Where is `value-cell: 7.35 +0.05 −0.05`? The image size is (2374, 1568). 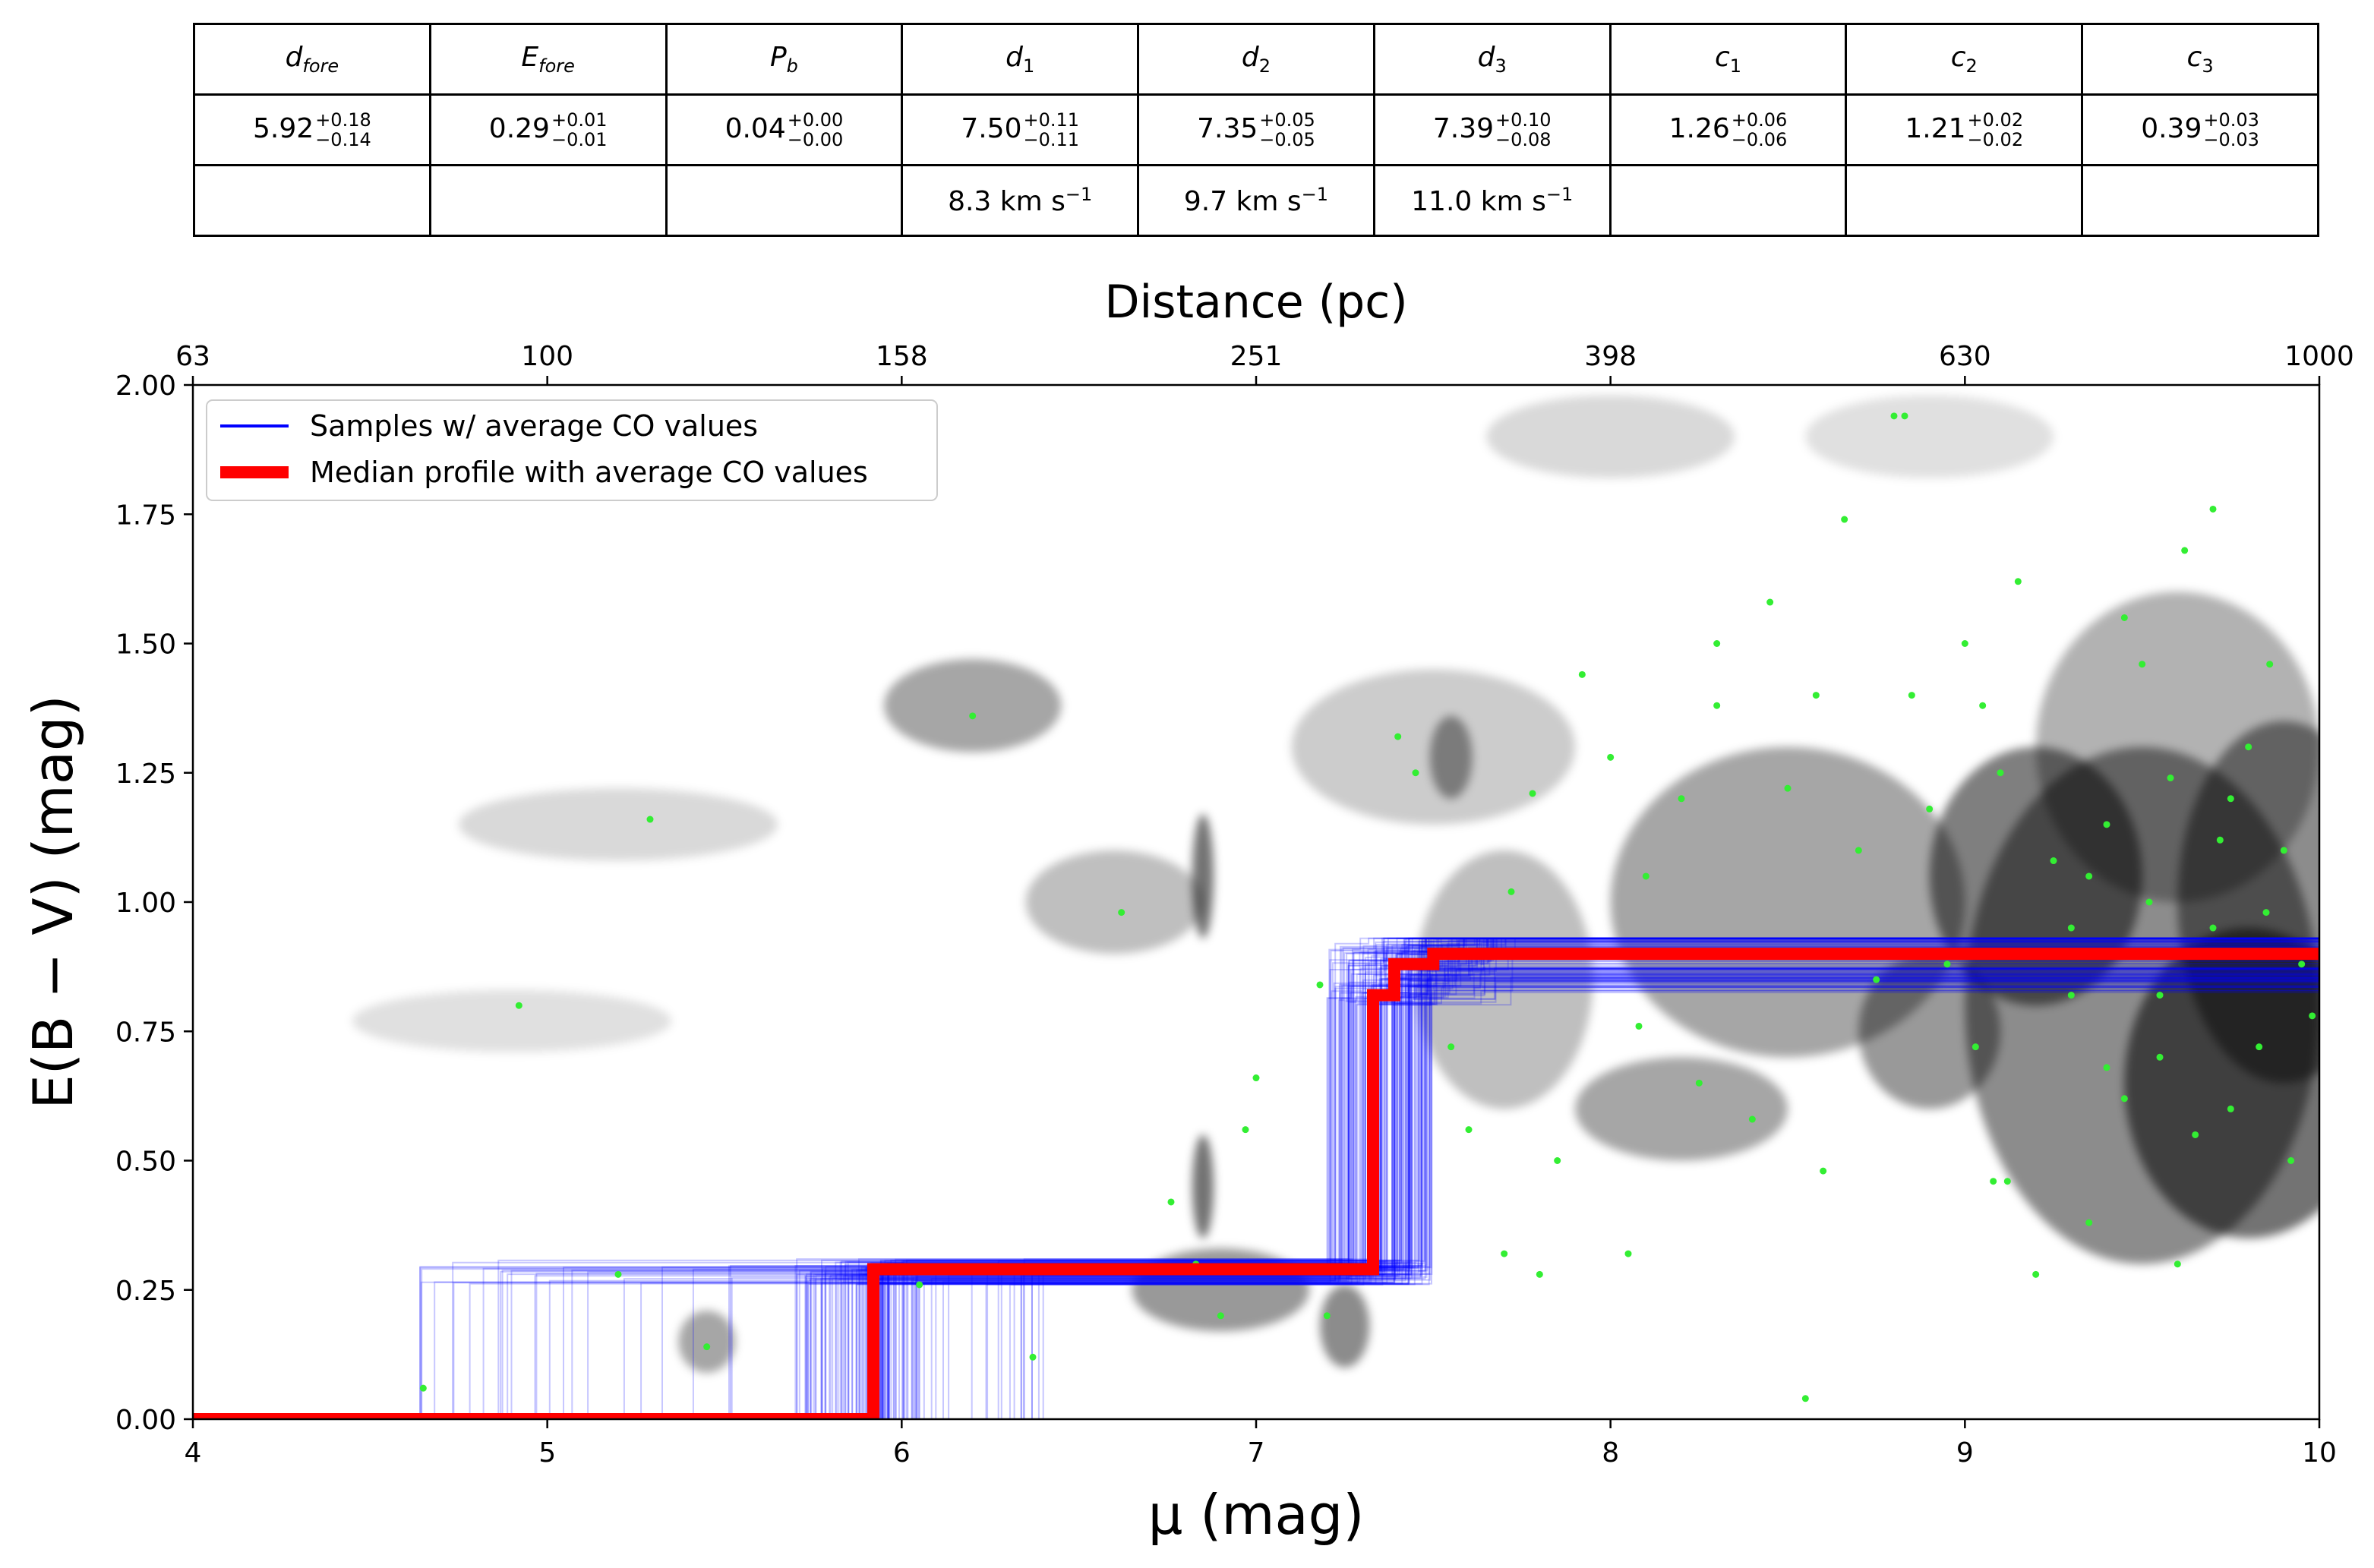 value-cell: 7.35 +0.05 −0.05 is located at coordinates (1256, 129).